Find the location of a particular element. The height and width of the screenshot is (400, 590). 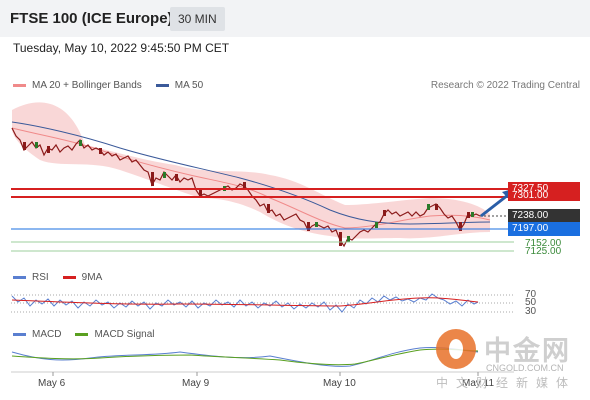

macd-legend: MACD MACD Signal is located at coordinates (90, 334).